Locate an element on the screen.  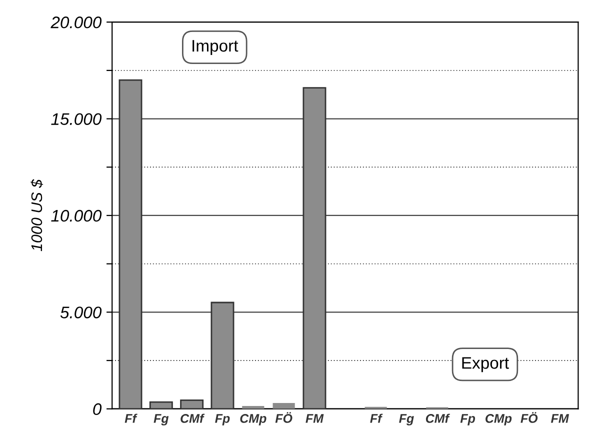
y-tick-label: 20.000 is located at coordinates (76, 22).